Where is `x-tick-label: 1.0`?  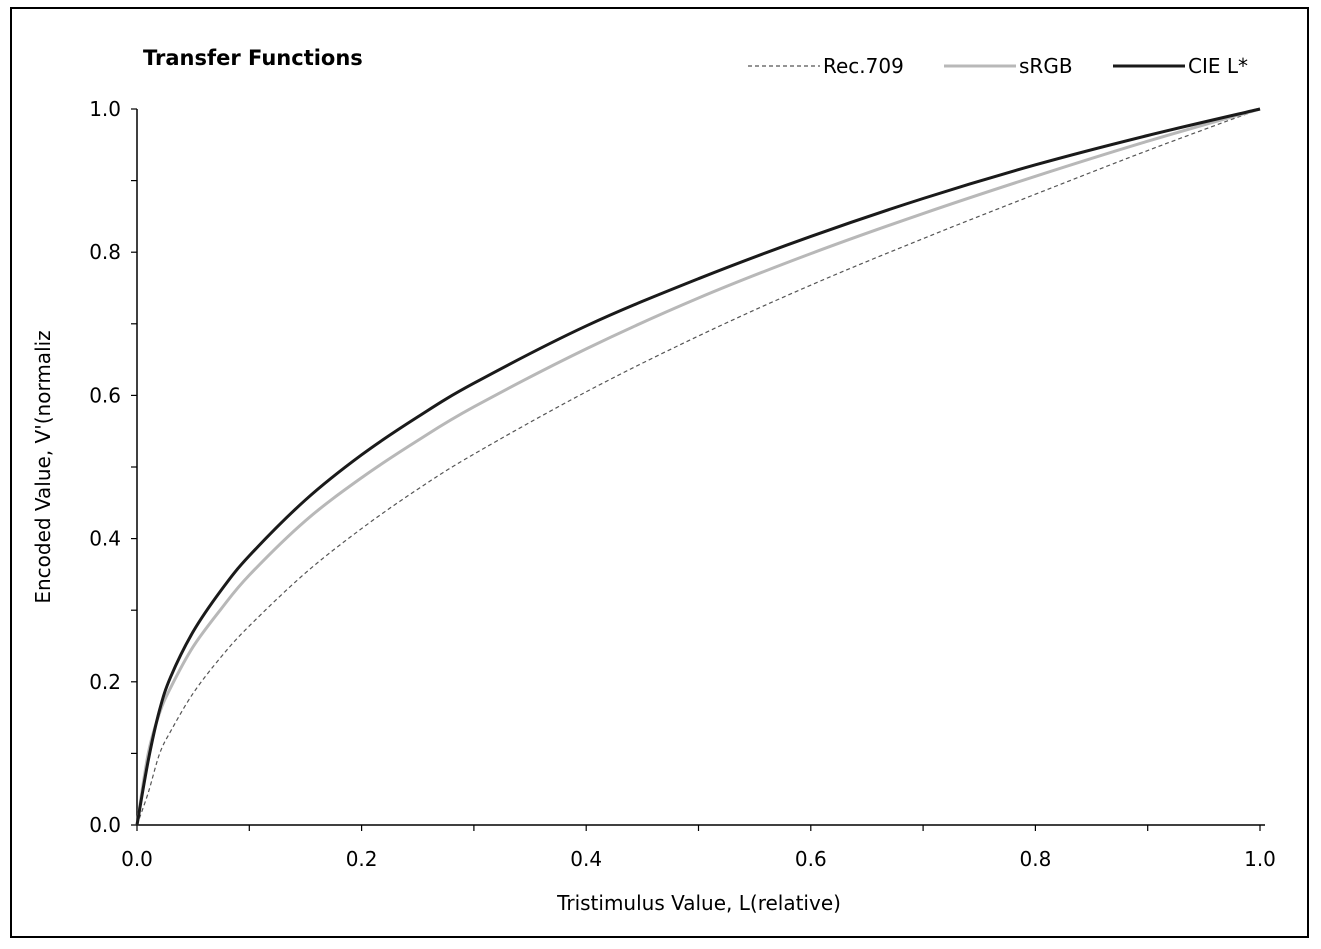 x-tick-label: 1.0 is located at coordinates (1260, 859).